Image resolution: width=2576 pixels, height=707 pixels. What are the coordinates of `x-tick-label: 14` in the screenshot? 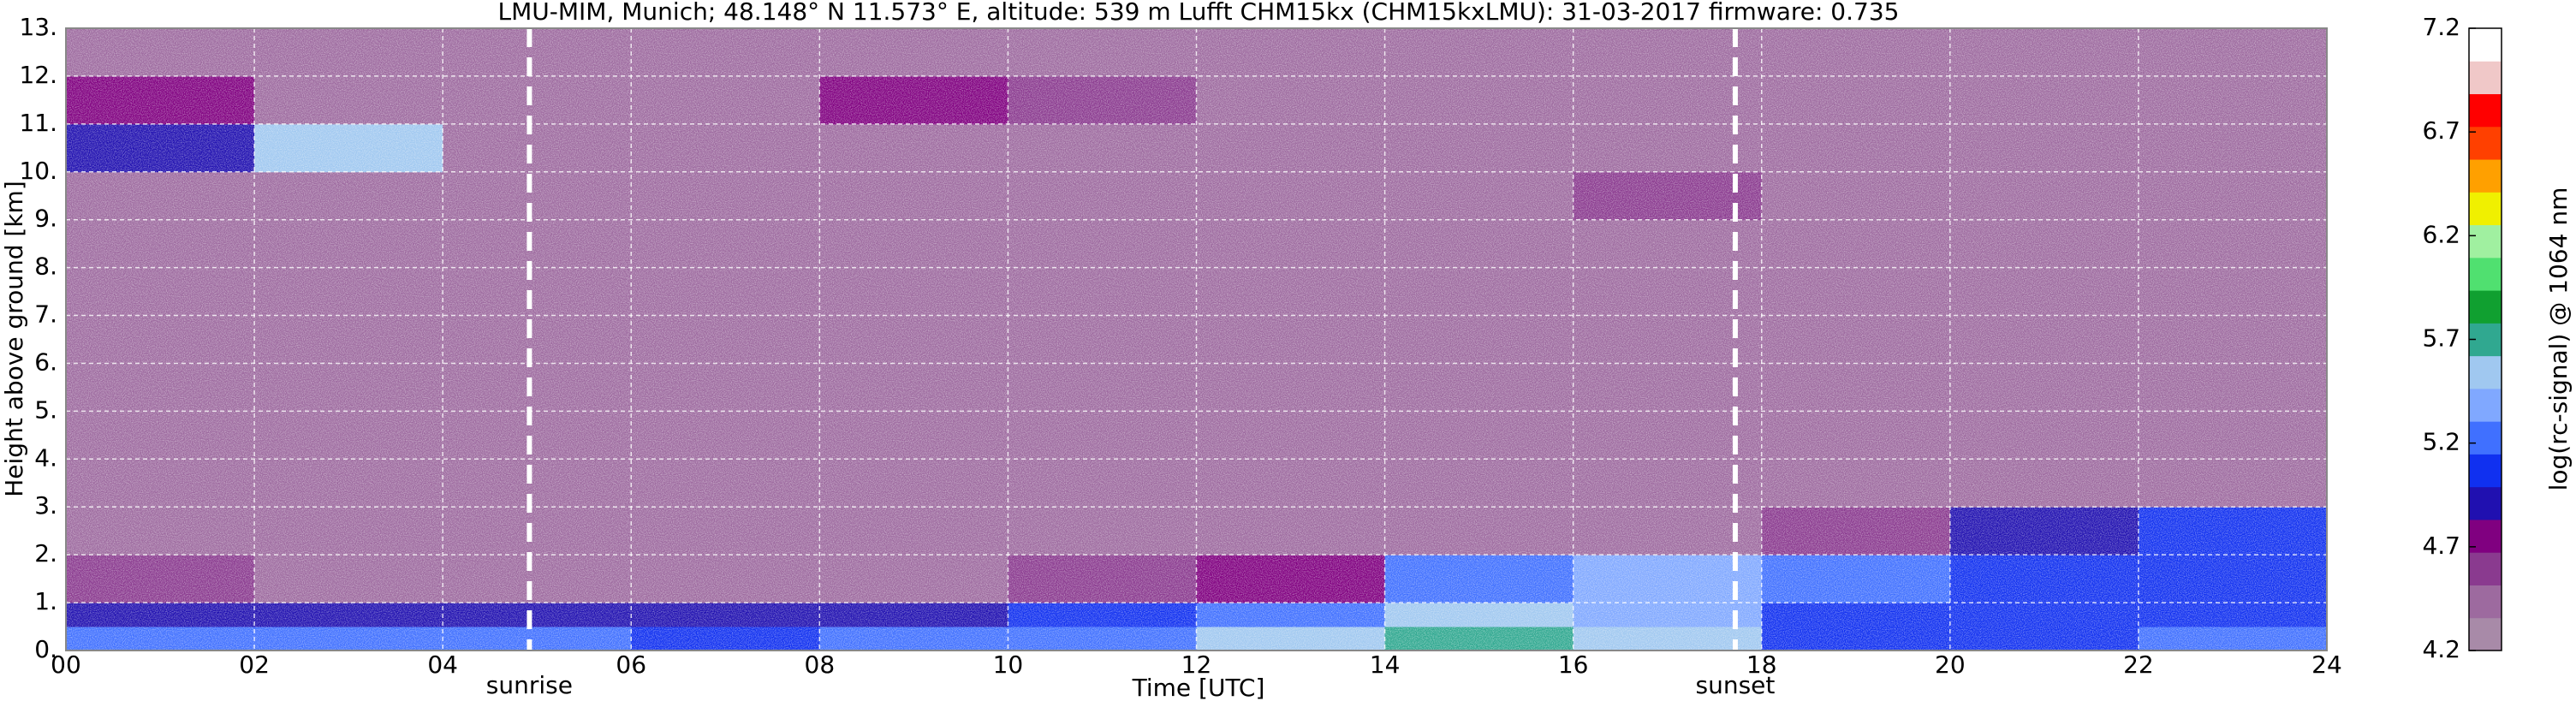 It's located at (1386, 665).